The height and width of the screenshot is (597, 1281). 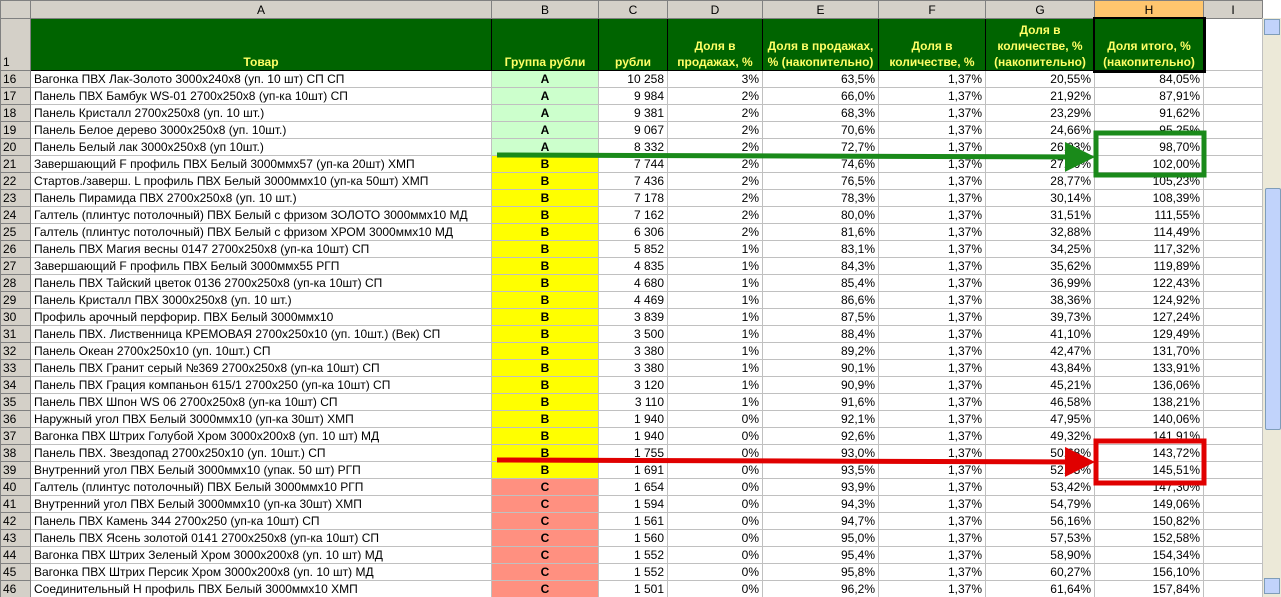 I want to click on row-number: 26, so click(x=15, y=249).